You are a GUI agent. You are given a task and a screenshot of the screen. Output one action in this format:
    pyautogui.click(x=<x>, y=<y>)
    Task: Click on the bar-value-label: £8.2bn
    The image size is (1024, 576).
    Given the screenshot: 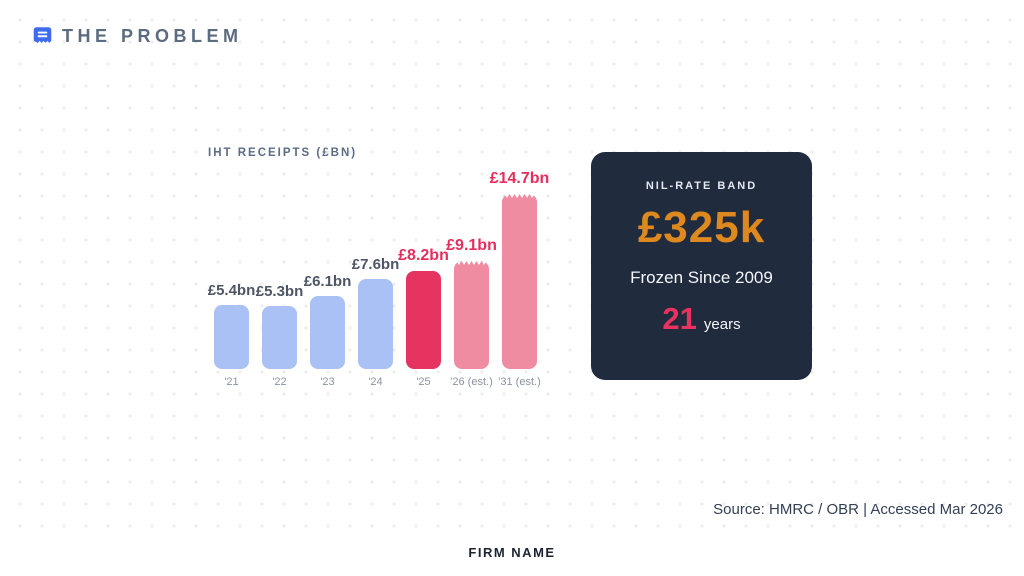 What is the action you would take?
    pyautogui.click(x=423, y=255)
    